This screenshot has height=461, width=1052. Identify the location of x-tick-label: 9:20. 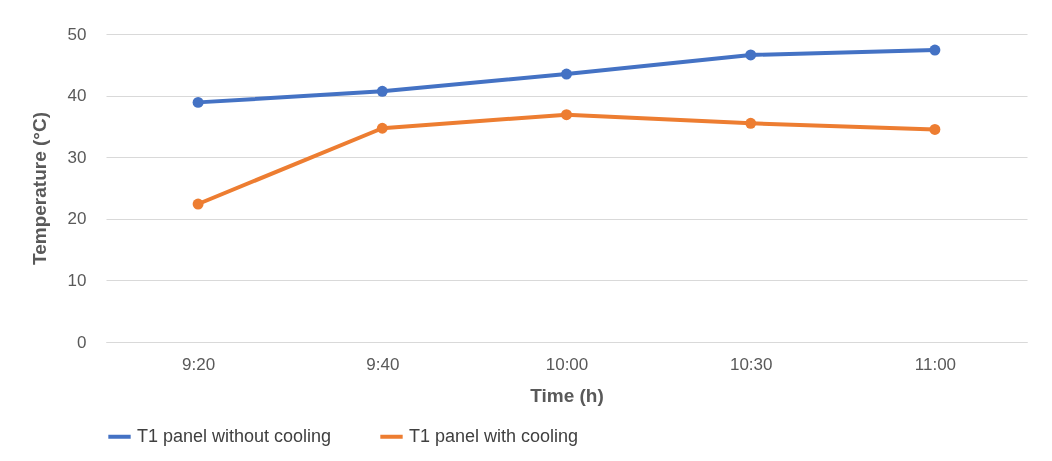
(199, 364).